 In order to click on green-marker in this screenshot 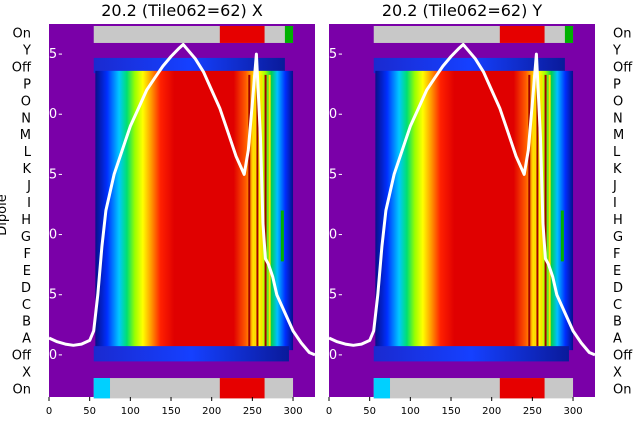, I will do `click(562, 236)`.